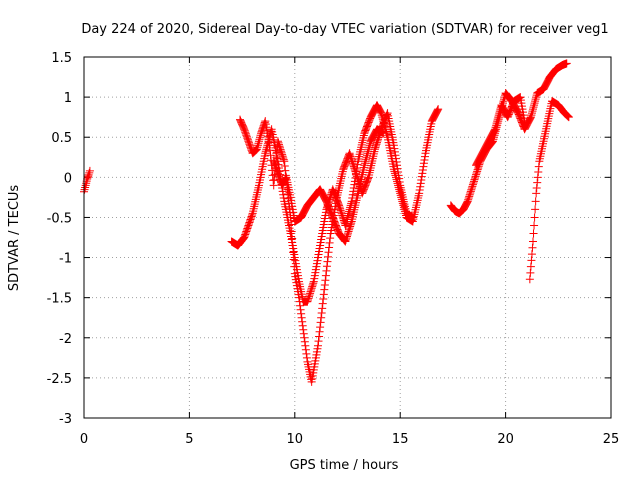 This screenshot has width=640, height=480. Describe the element at coordinates (295, 439) in the screenshot. I see `x-tick-label: 10` at that location.